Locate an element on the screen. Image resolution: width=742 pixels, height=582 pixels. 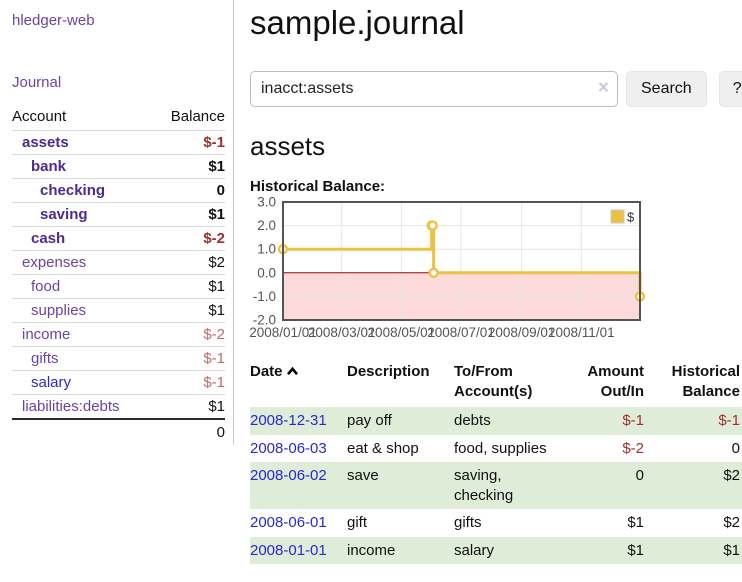
transaction-description: gift is located at coordinates (357, 523).